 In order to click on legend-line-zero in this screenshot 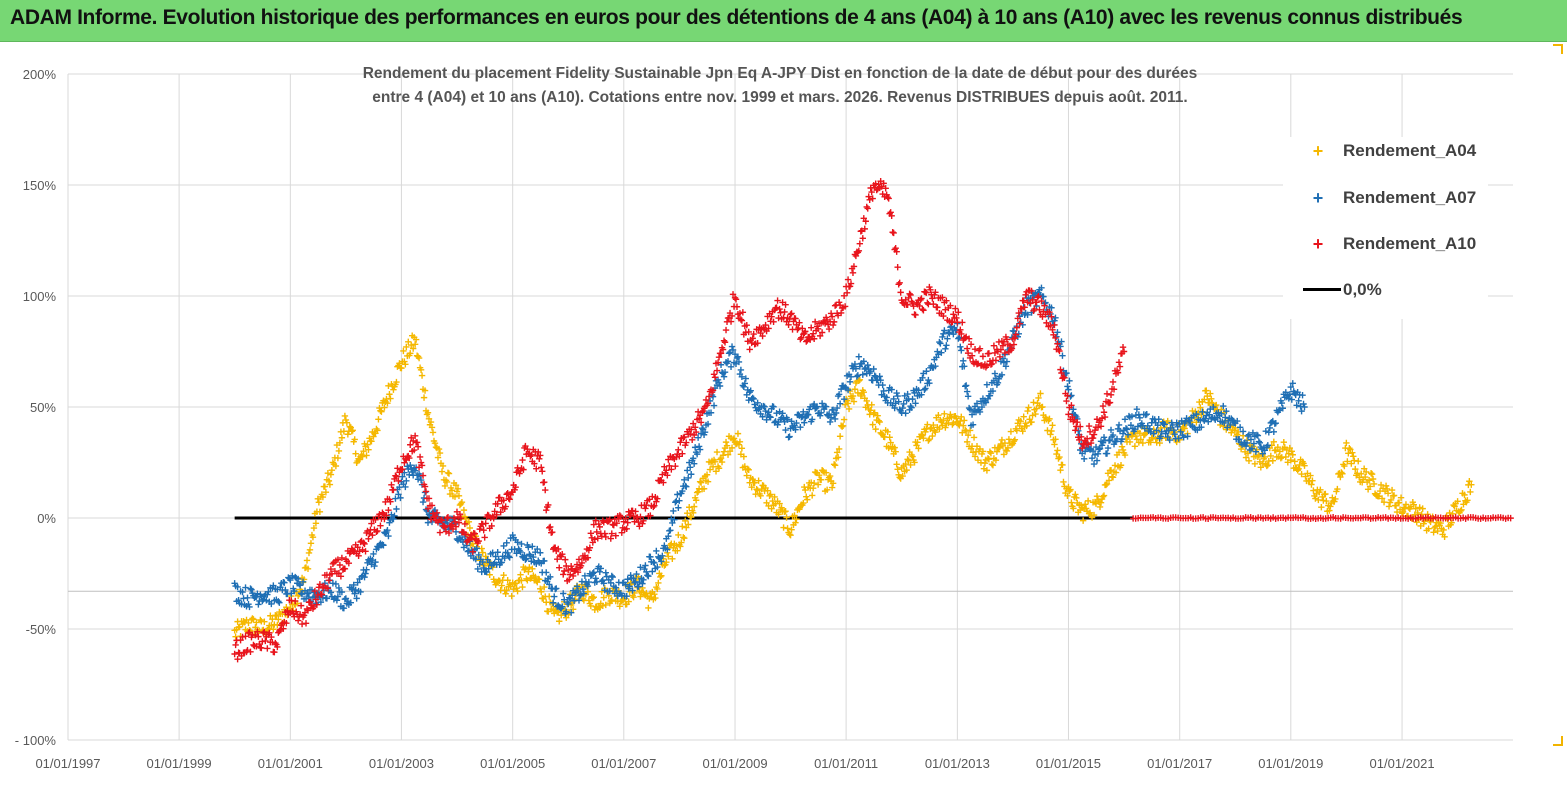, I will do `click(1322, 289)`.